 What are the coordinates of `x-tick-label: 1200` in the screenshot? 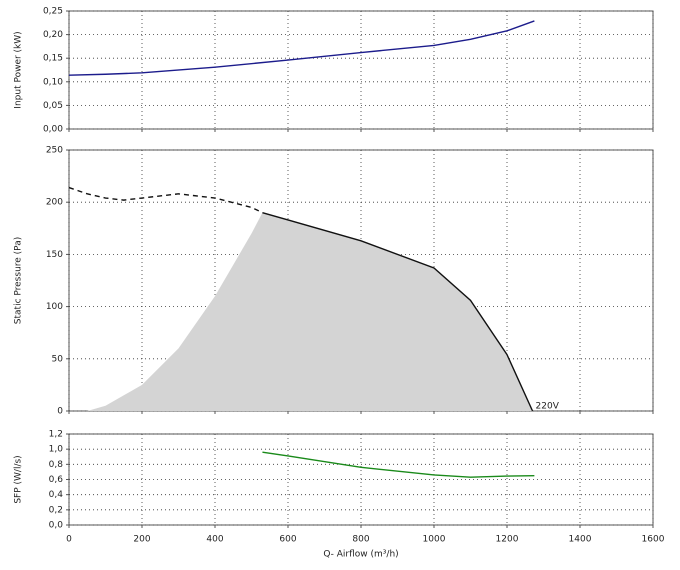 It's located at (507, 540).